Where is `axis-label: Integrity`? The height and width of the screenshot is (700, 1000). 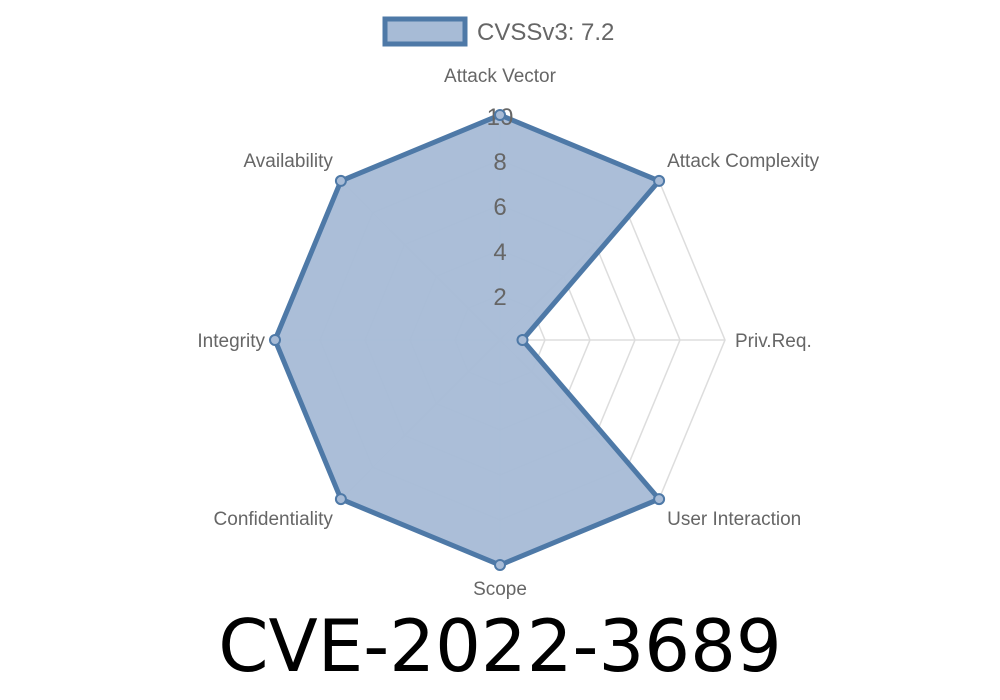 axis-label: Integrity is located at coordinates (231, 341).